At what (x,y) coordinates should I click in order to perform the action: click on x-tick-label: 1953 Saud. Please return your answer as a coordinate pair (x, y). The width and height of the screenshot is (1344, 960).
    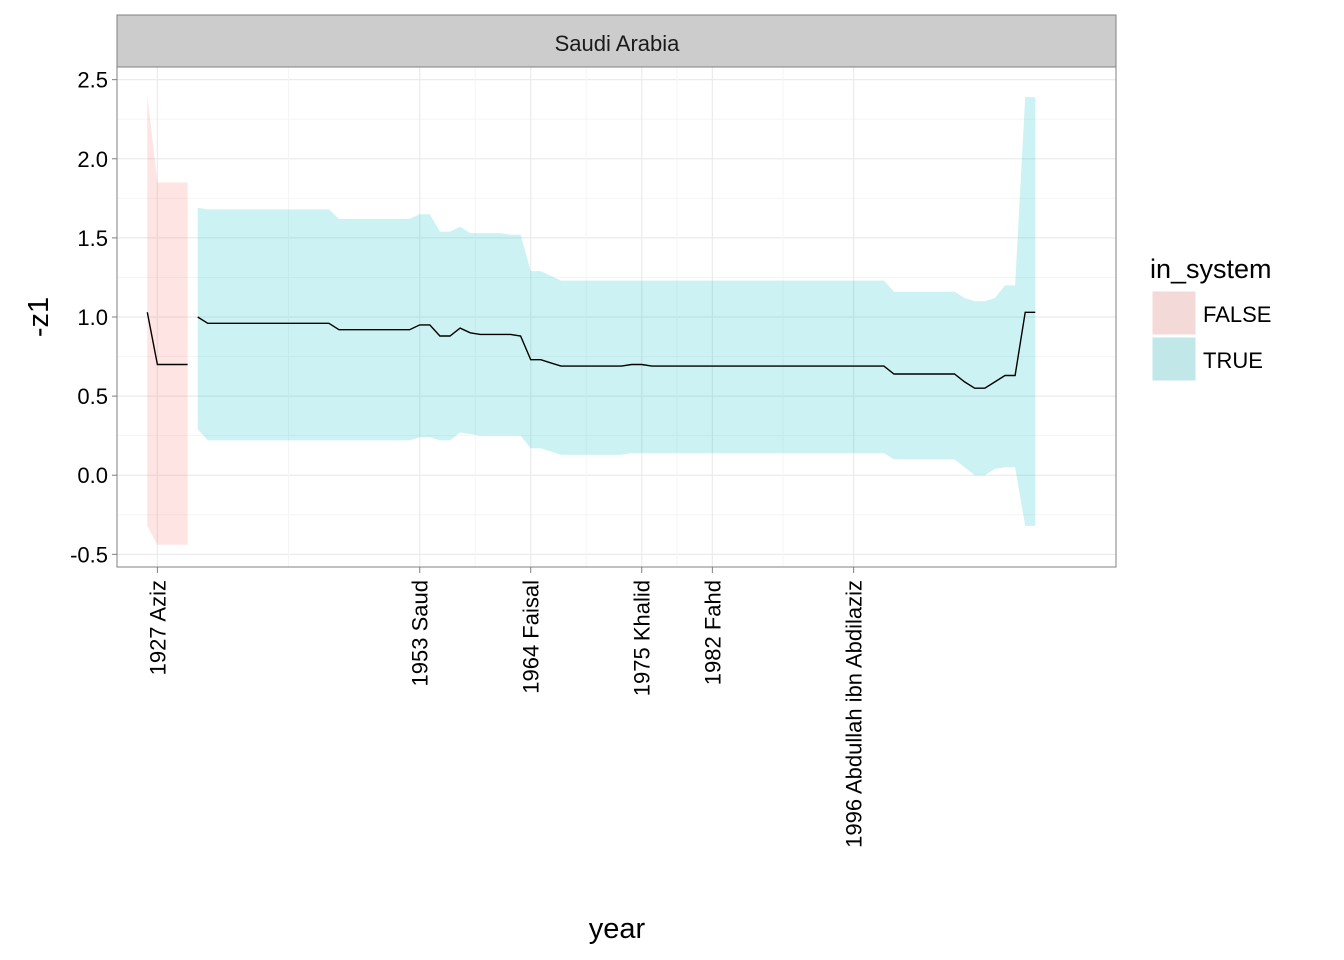
    Looking at the image, I should click on (420, 633).